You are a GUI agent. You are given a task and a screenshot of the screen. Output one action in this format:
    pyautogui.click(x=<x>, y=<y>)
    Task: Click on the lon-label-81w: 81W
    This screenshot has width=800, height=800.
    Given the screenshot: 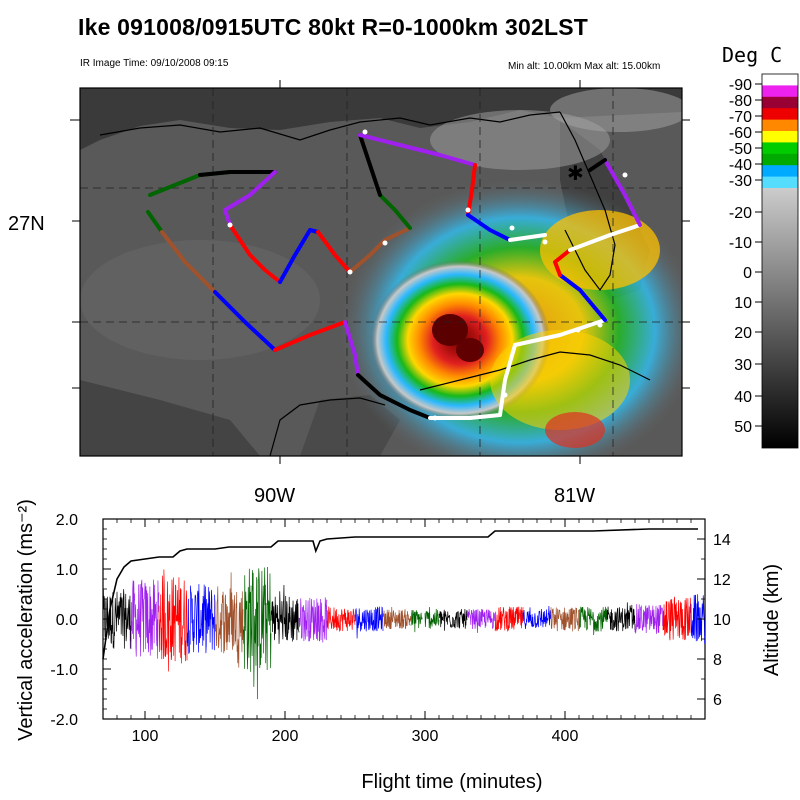 What is the action you would take?
    pyautogui.click(x=574, y=496)
    